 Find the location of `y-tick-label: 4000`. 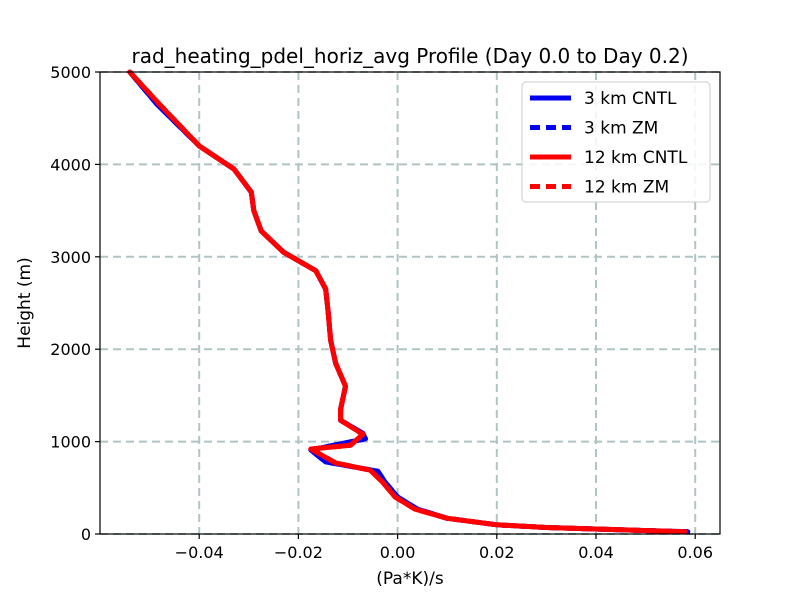

y-tick-label: 4000 is located at coordinates (70, 164).